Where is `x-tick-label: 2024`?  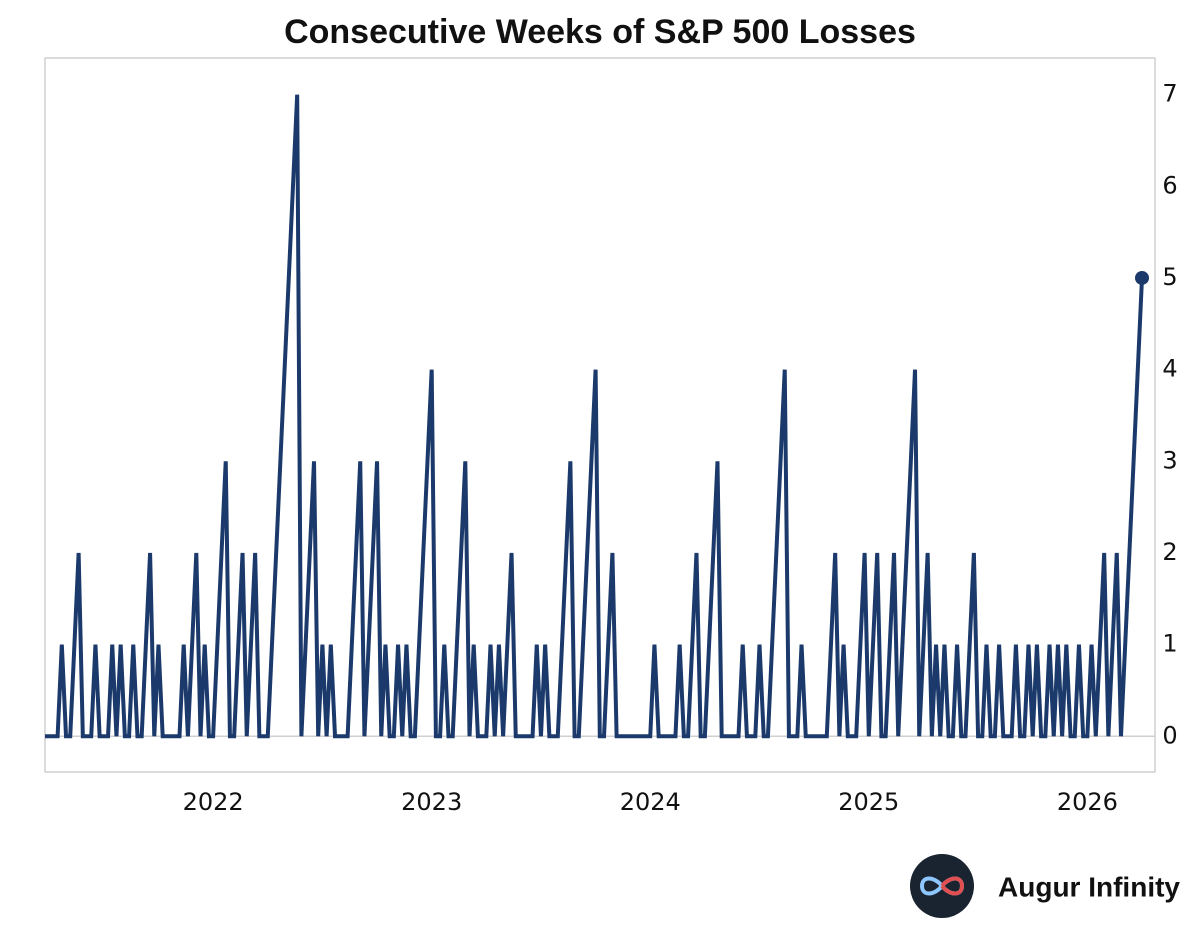
x-tick-label: 2024 is located at coordinates (650, 802).